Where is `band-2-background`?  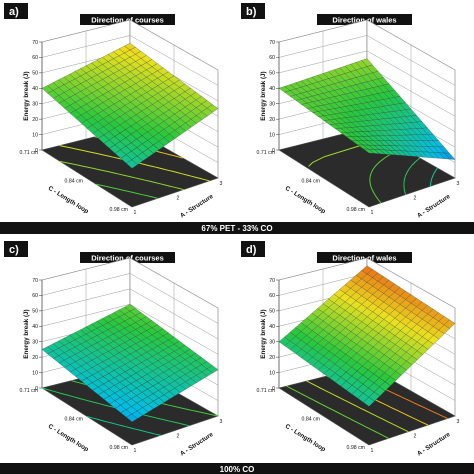 band-2-background is located at coordinates (237, 468).